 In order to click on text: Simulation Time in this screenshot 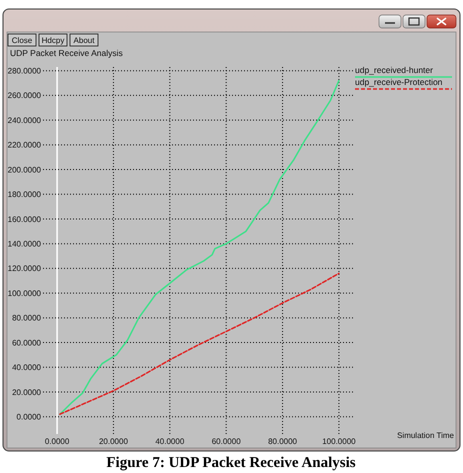, I will do `click(426, 435)`.